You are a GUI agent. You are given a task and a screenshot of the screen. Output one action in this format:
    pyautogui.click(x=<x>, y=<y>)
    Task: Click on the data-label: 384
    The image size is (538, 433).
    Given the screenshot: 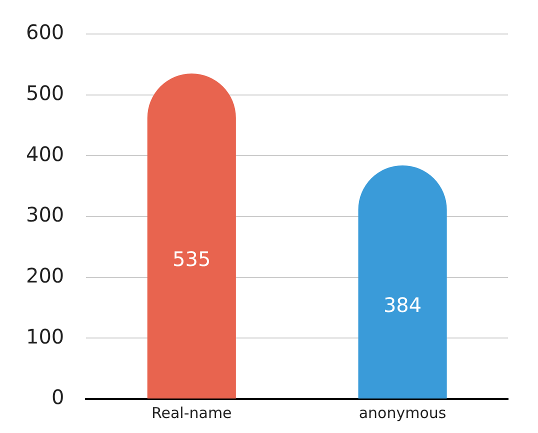 What is the action you would take?
    pyautogui.click(x=402, y=305)
    